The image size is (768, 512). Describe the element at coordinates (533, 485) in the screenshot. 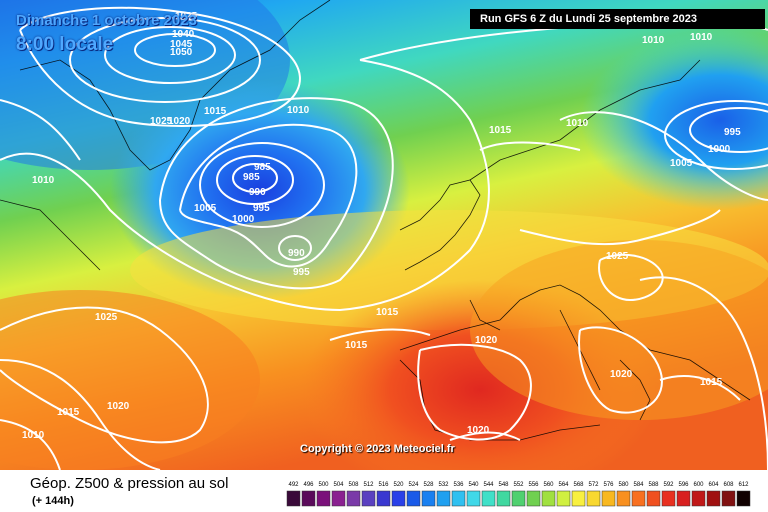

I see `scale-value-label: 556` at that location.